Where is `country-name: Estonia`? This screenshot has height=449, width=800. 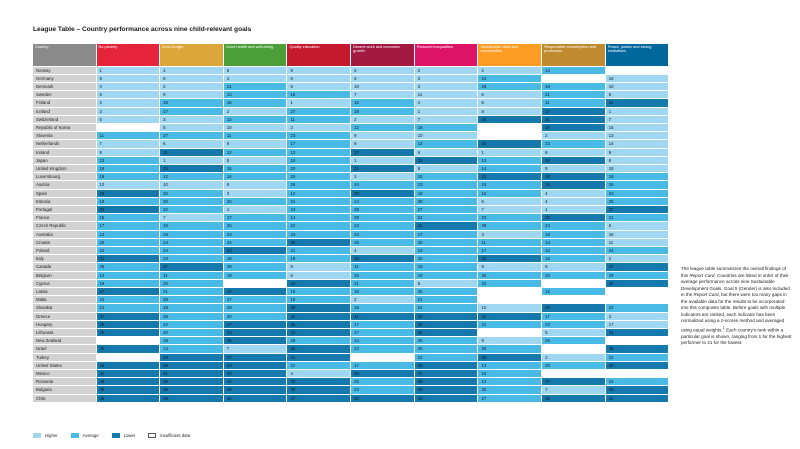 country-name: Estonia is located at coordinates (65, 201).